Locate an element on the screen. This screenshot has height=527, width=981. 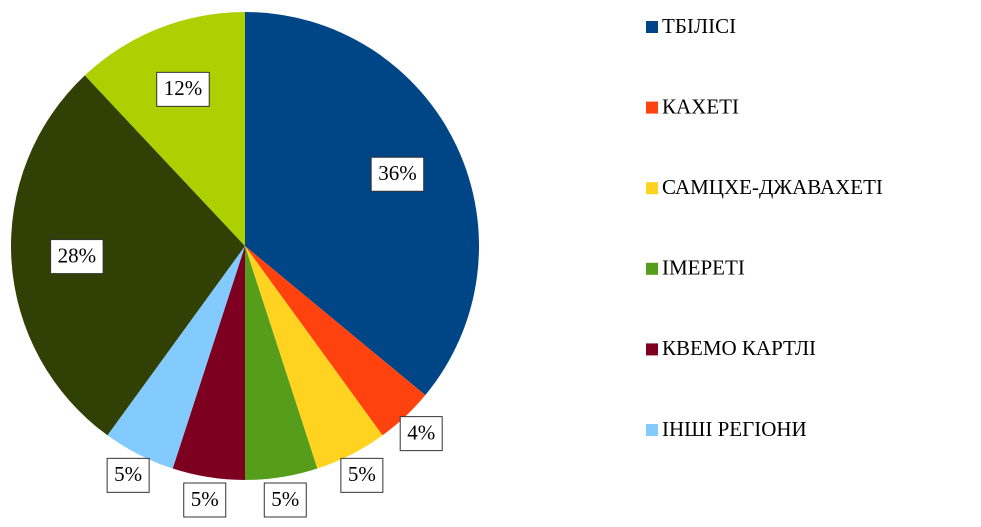
data-label-text: 12% is located at coordinates (183, 88).